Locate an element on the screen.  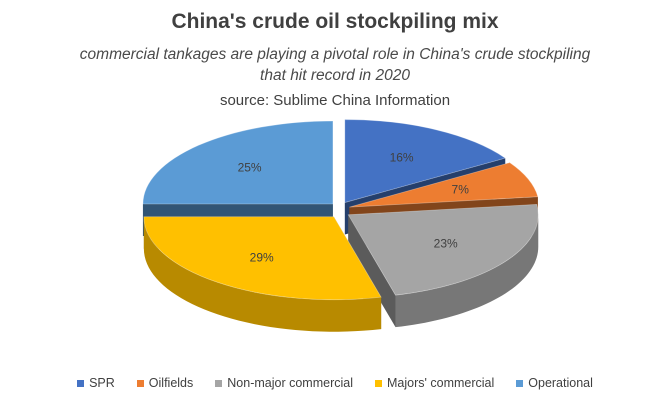
legend-label-4: Operational is located at coordinates (560, 383).